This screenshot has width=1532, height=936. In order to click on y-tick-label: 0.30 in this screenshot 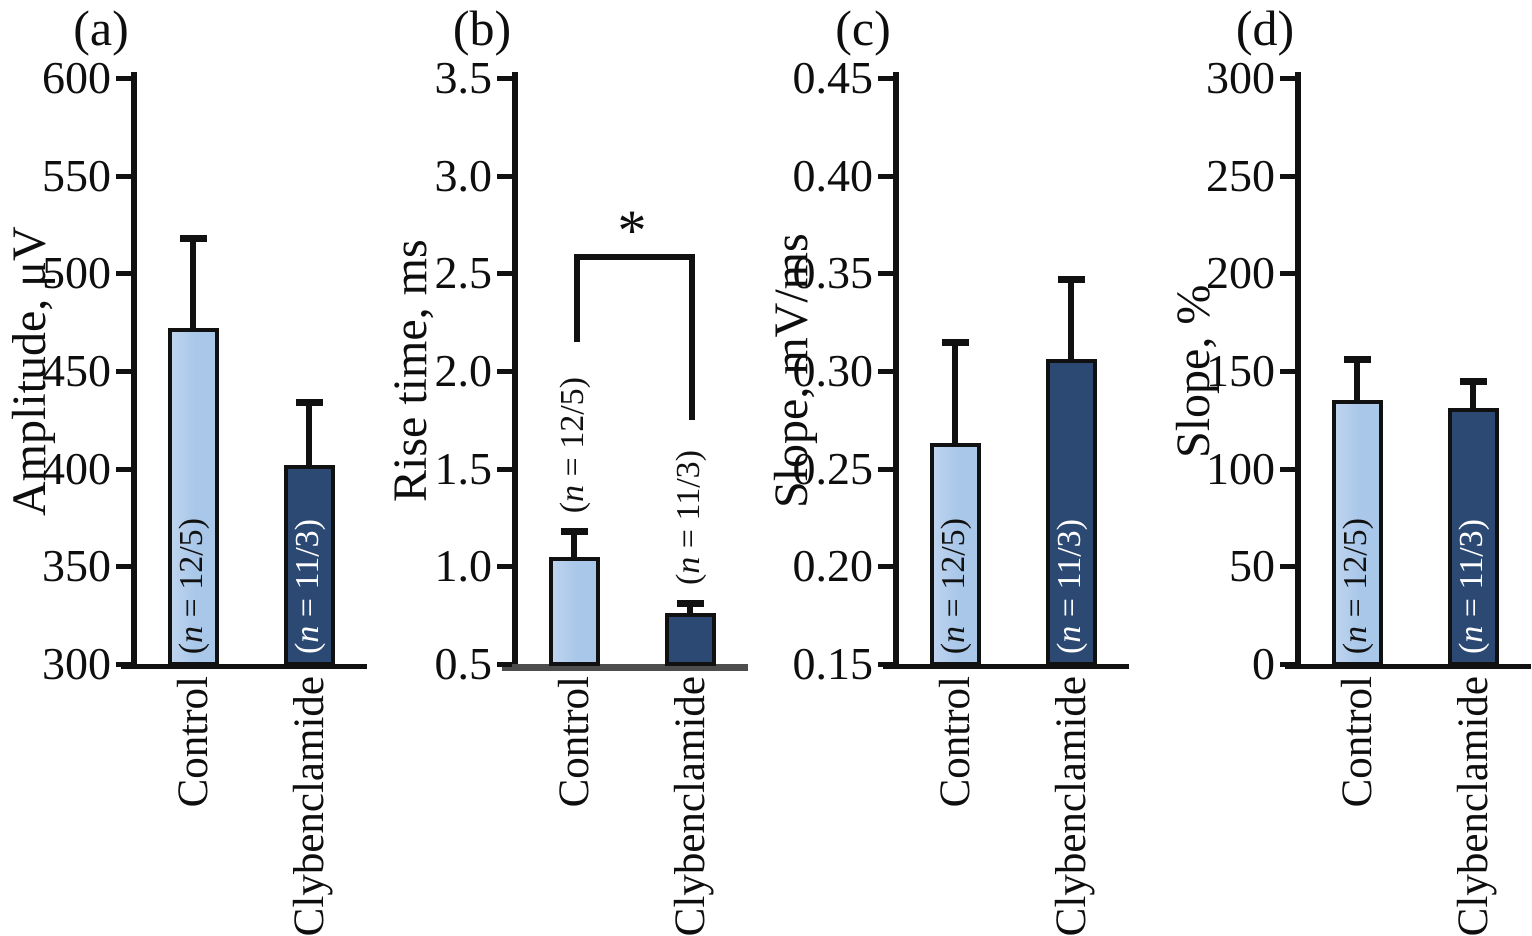, I will do `click(833, 370)`.